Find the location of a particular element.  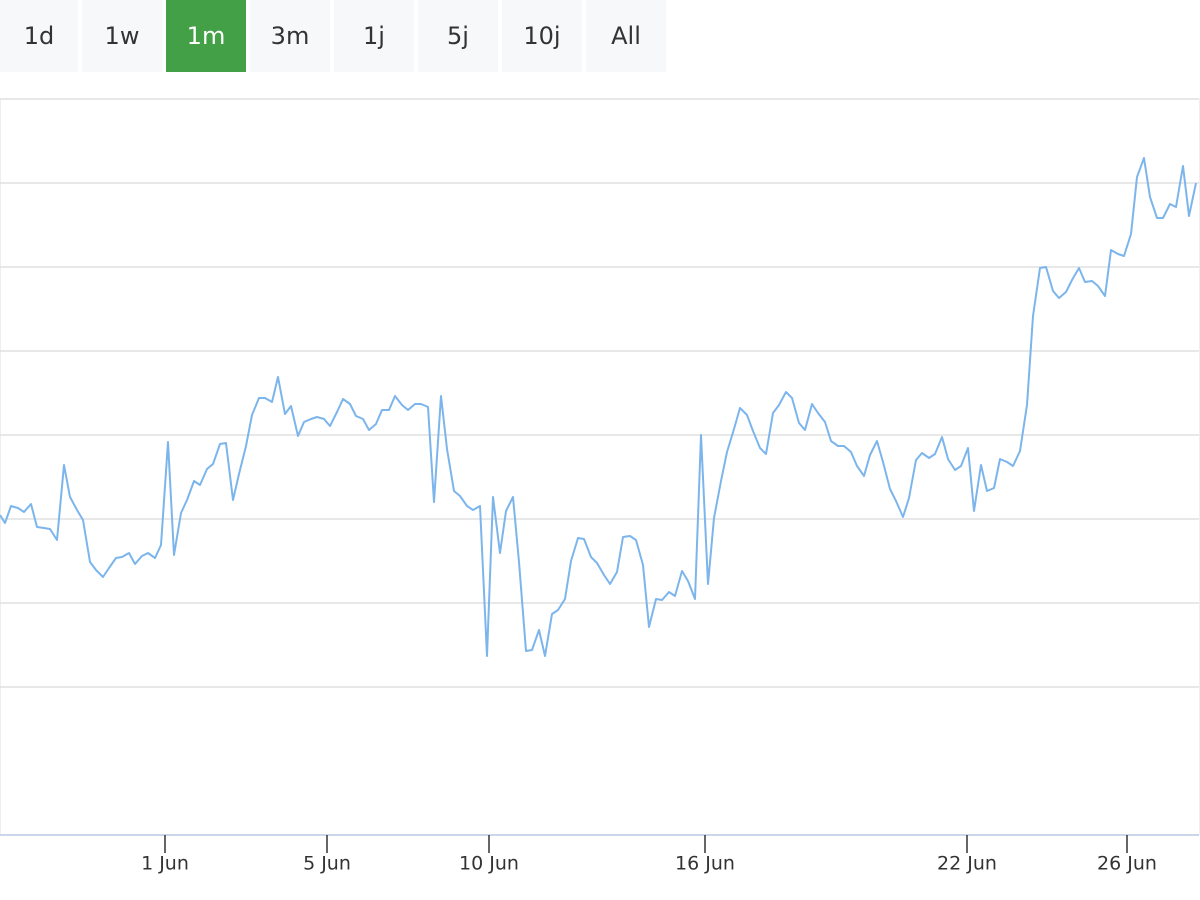

range-button: 3m is located at coordinates (290, 36).